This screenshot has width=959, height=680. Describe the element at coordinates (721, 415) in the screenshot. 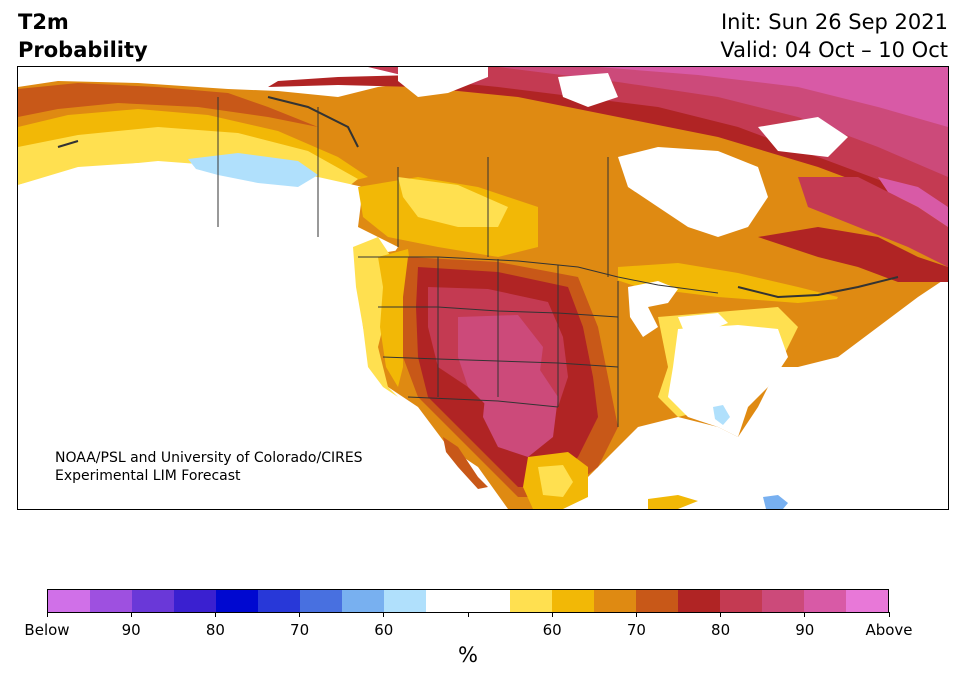

I see `florida-blue` at that location.